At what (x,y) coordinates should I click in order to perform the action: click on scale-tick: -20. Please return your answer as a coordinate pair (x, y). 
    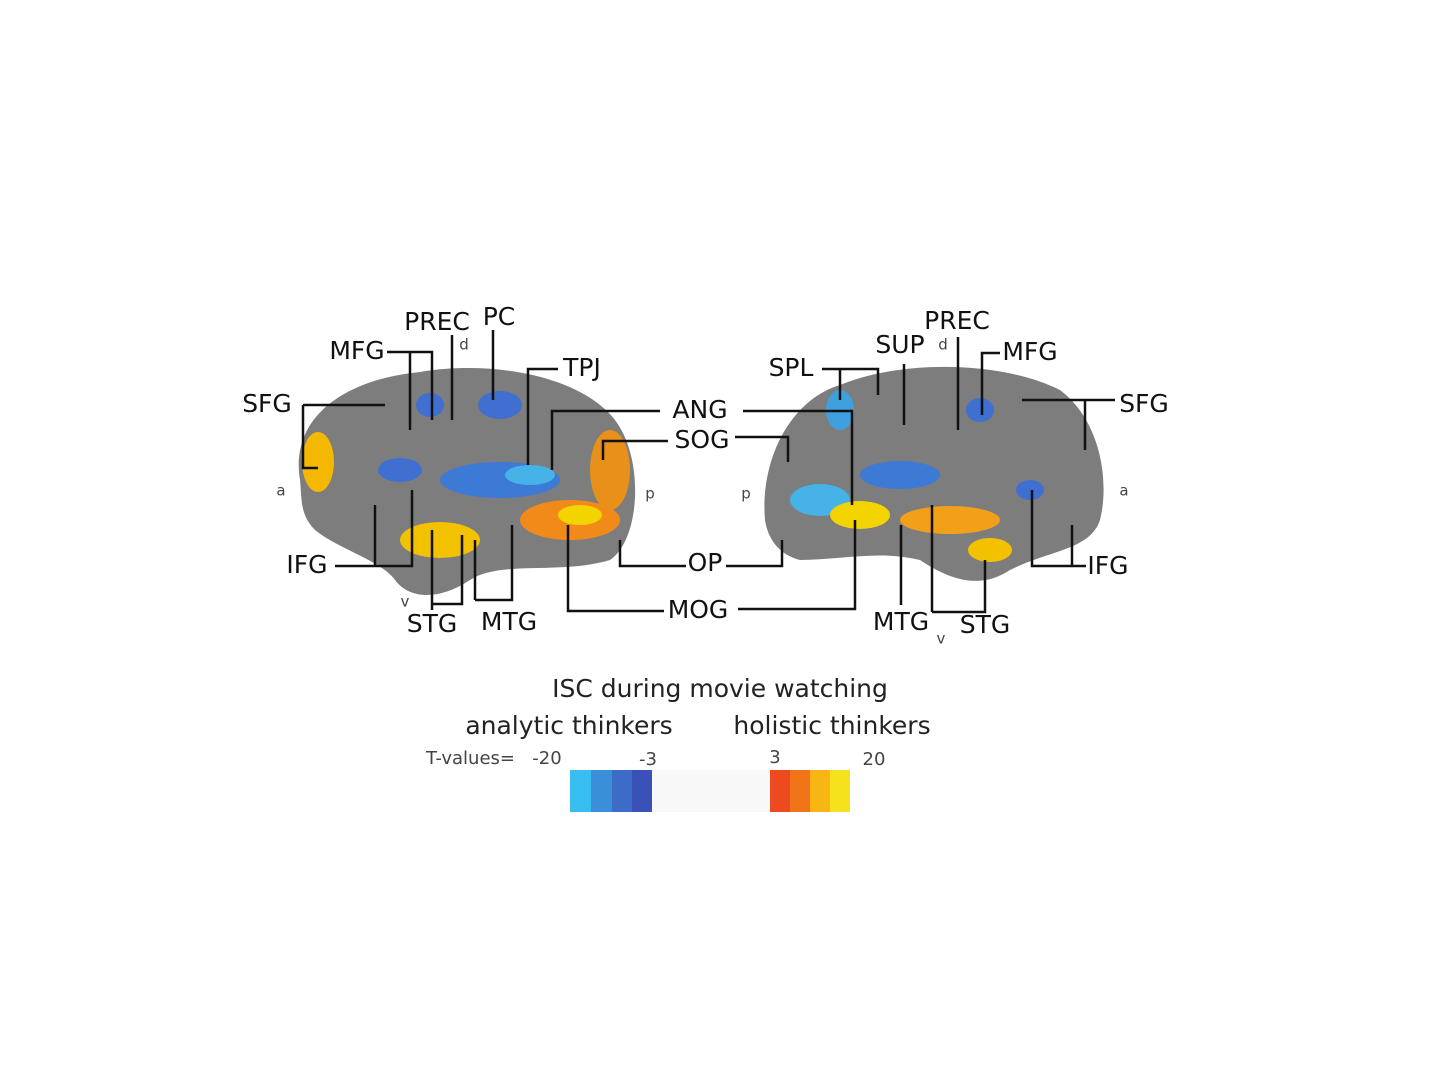
    Looking at the image, I should click on (546, 758).